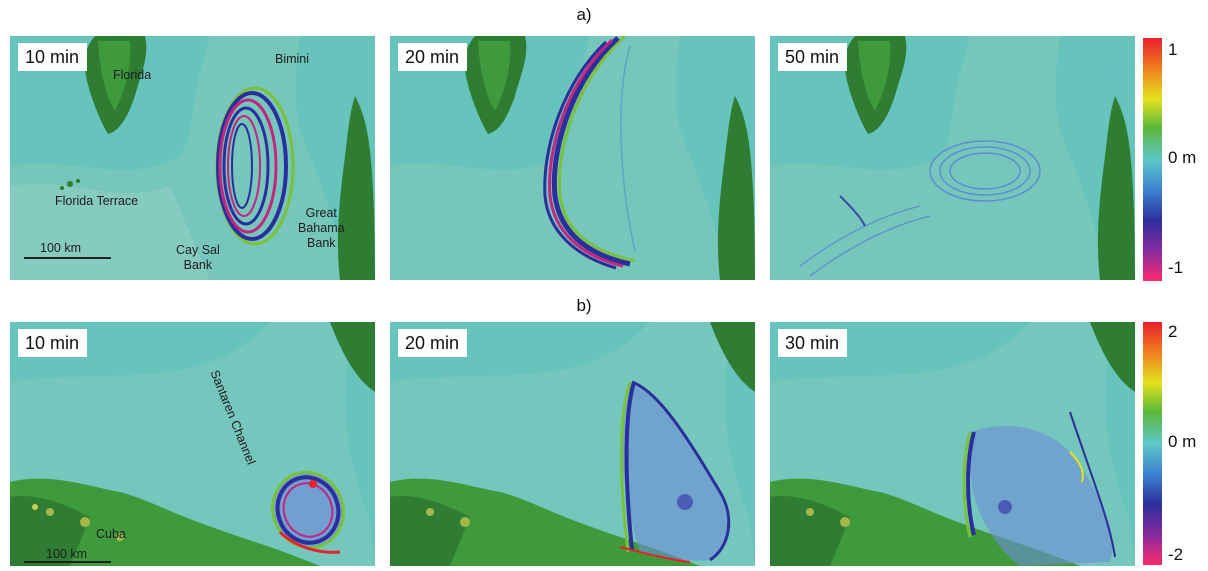 This screenshot has width=1208, height=571. Describe the element at coordinates (198, 257) in the screenshot. I see `label-cay-sal-bank: Cay Sal Bank` at that location.